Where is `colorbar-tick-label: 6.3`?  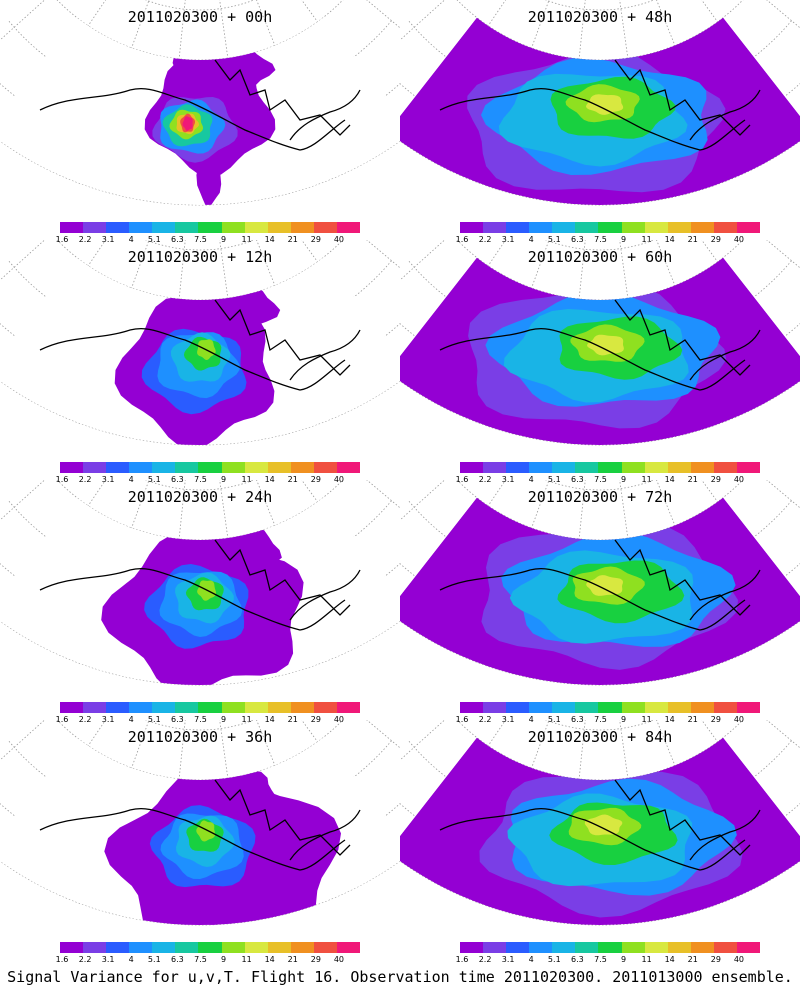
colorbar-tick-label: 6.3 is located at coordinates (177, 239).